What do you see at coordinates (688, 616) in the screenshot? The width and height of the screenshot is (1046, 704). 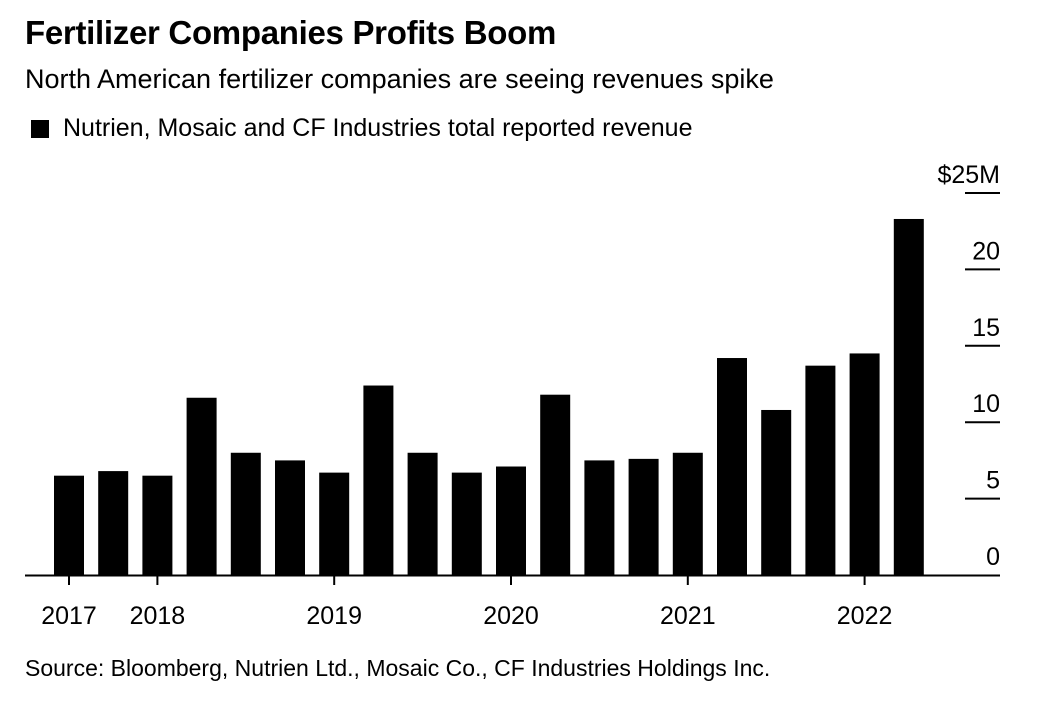 I see `x-tick-label: 2021` at bounding box center [688, 616].